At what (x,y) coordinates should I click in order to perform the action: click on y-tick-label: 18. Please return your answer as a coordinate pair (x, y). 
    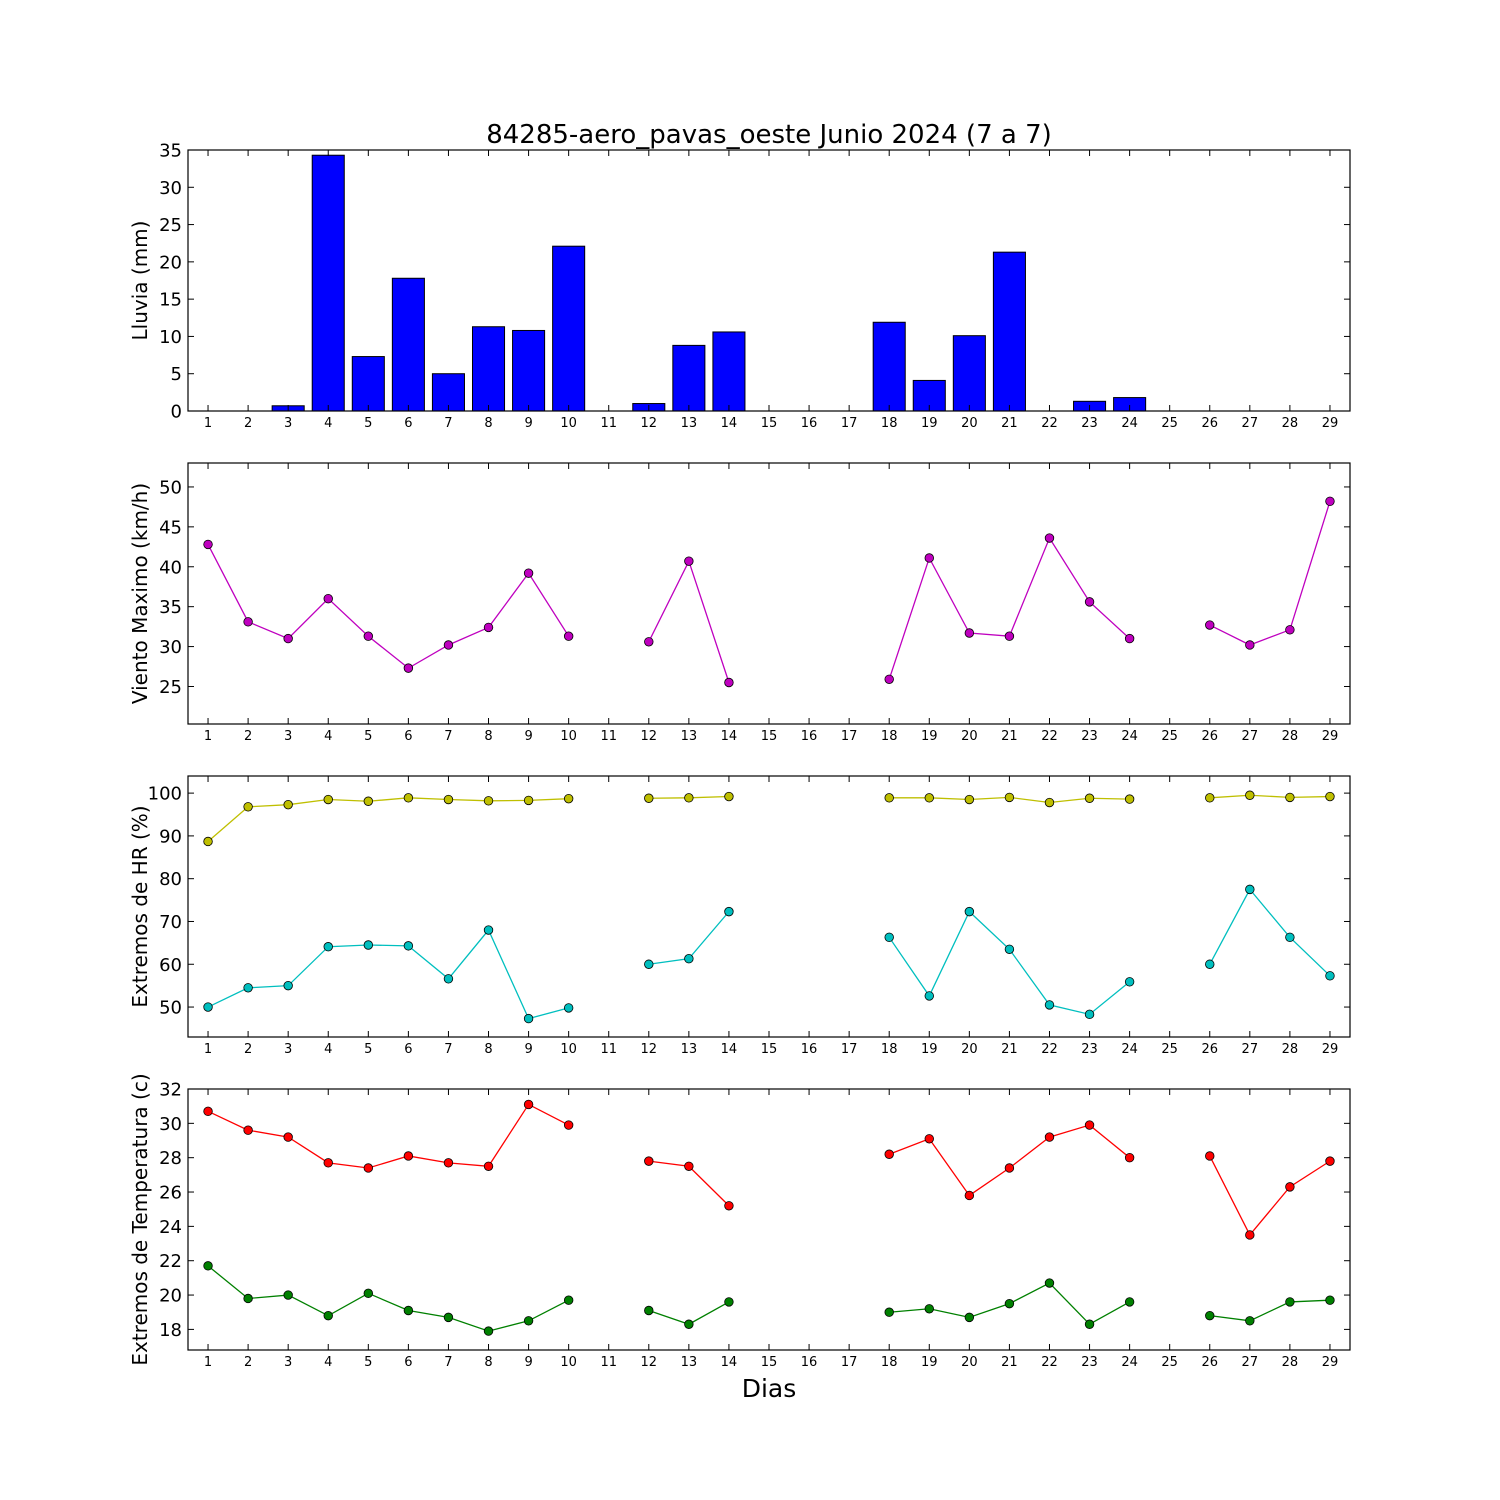
    Looking at the image, I should click on (170, 1330).